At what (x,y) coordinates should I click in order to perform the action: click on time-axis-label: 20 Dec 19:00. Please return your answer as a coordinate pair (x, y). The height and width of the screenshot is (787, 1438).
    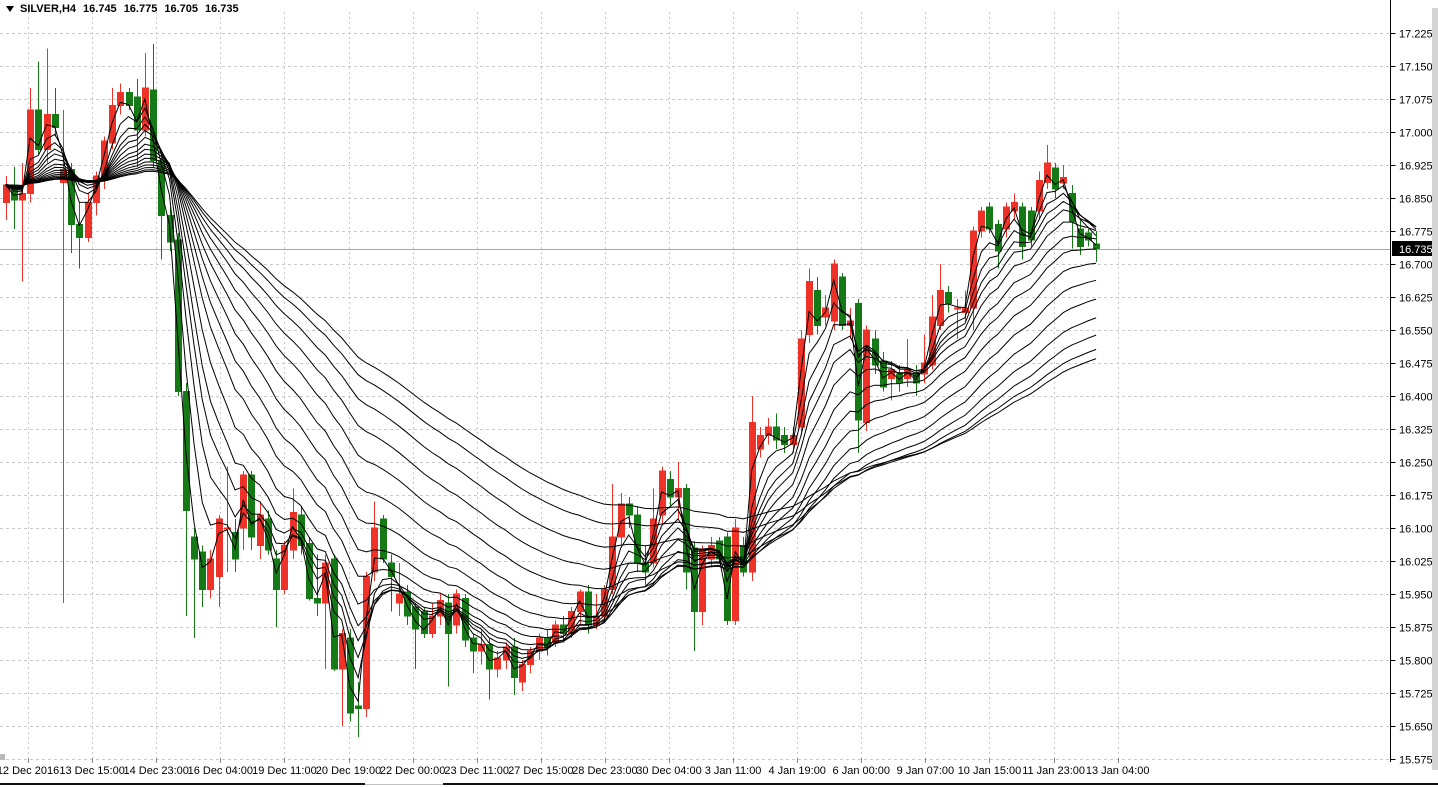
    Looking at the image, I should click on (348, 771).